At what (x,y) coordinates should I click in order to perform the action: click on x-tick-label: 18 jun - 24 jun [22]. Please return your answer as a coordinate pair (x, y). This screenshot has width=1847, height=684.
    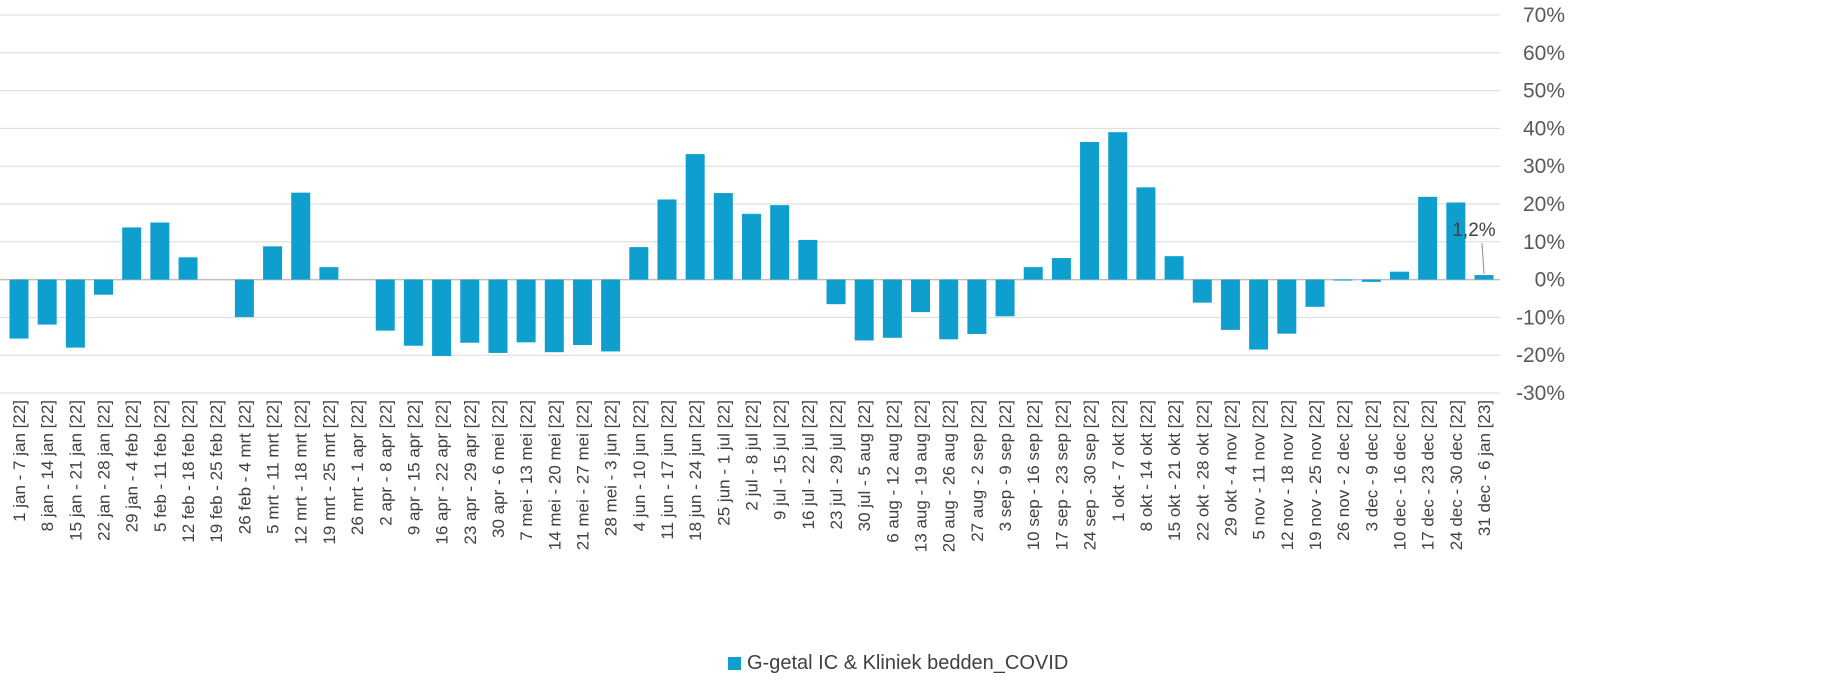
    Looking at the image, I should click on (695, 470).